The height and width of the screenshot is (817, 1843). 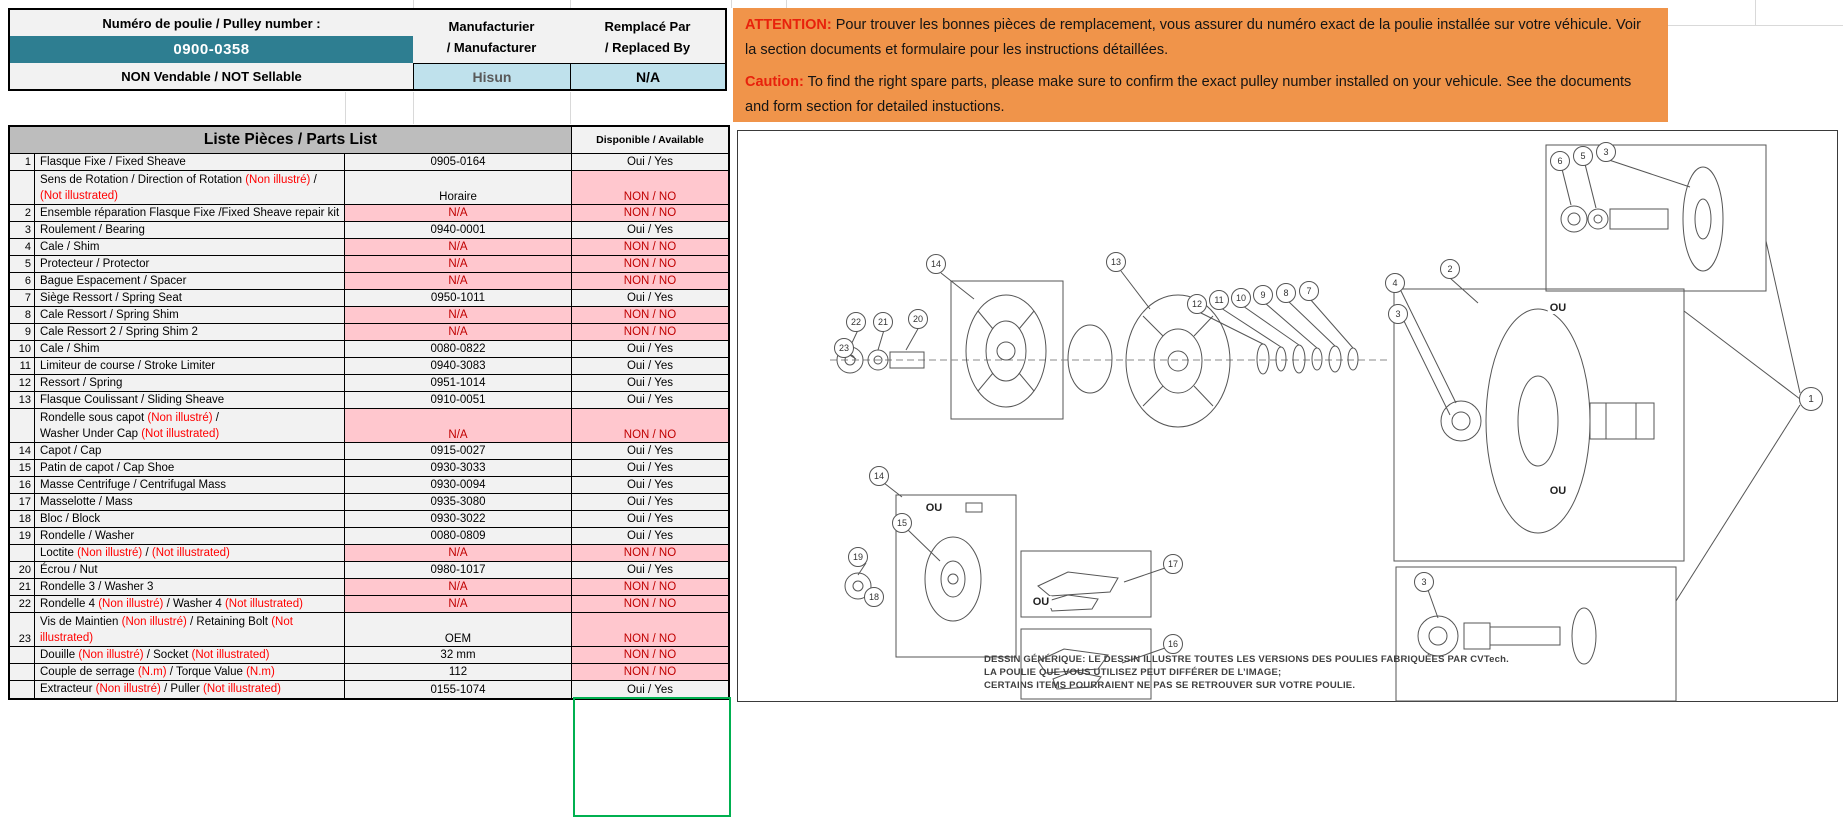 I want to click on part-number-cell: 0950-1011, so click(x=458, y=298).